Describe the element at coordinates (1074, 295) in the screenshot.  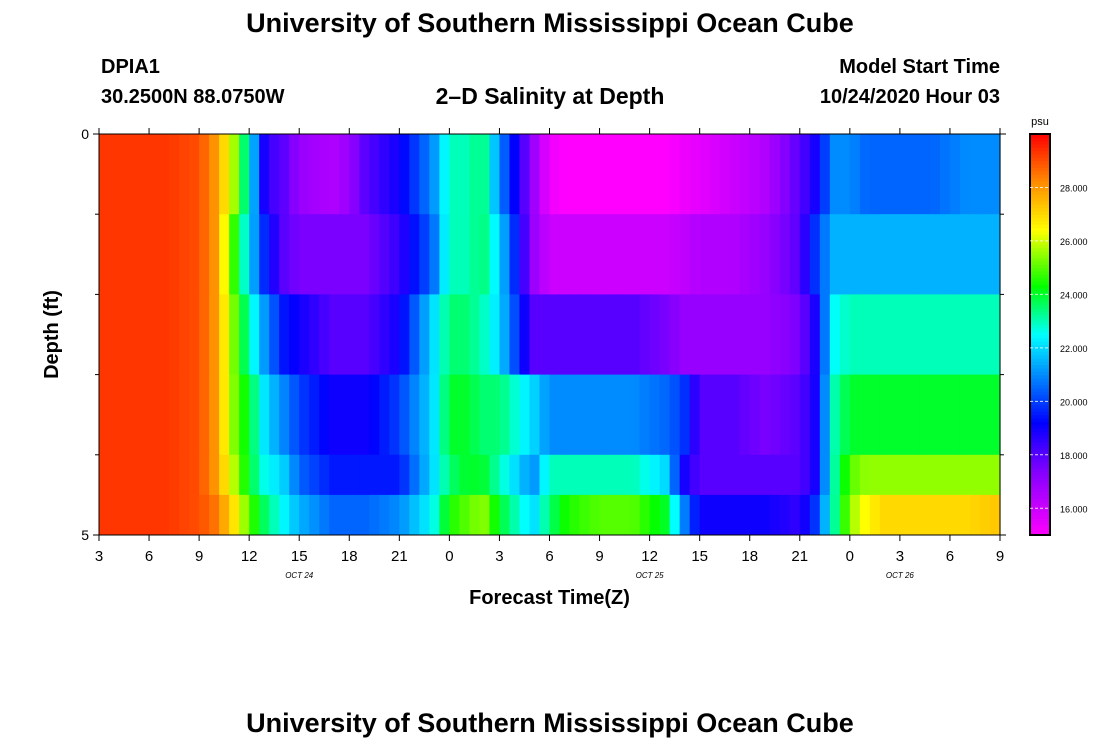
I see `colorbar-tick-label: 24.000` at that location.